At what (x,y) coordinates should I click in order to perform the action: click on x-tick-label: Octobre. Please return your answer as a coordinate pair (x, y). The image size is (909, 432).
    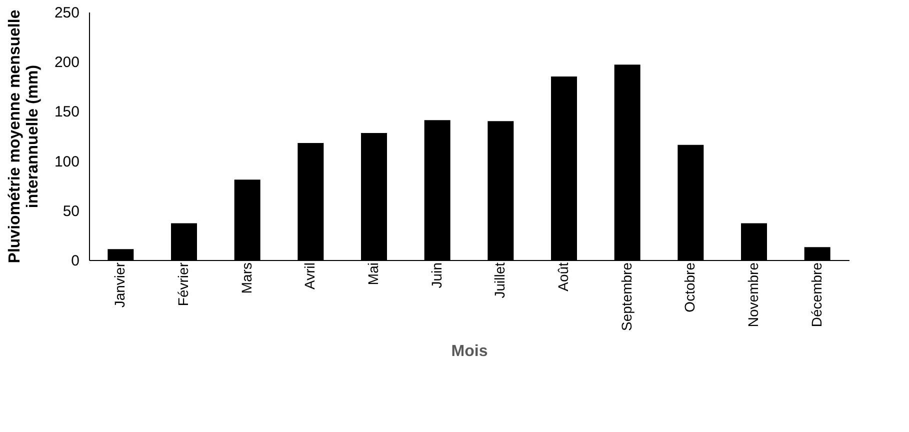
    Looking at the image, I should click on (690, 287).